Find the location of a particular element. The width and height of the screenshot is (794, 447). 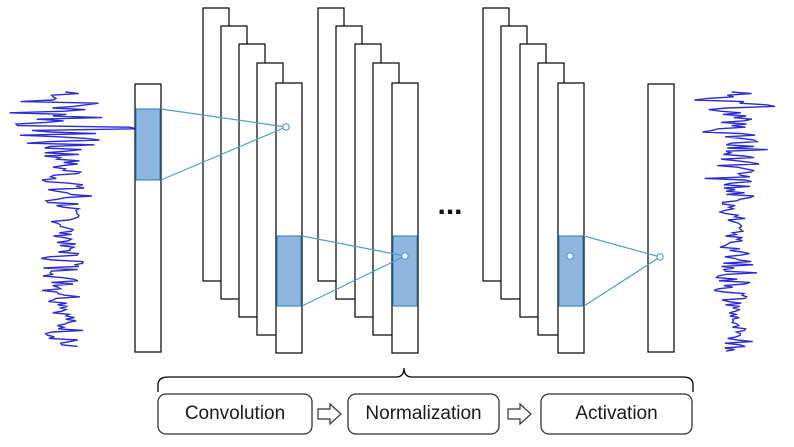

output-layer-bar is located at coordinates (661, 218).